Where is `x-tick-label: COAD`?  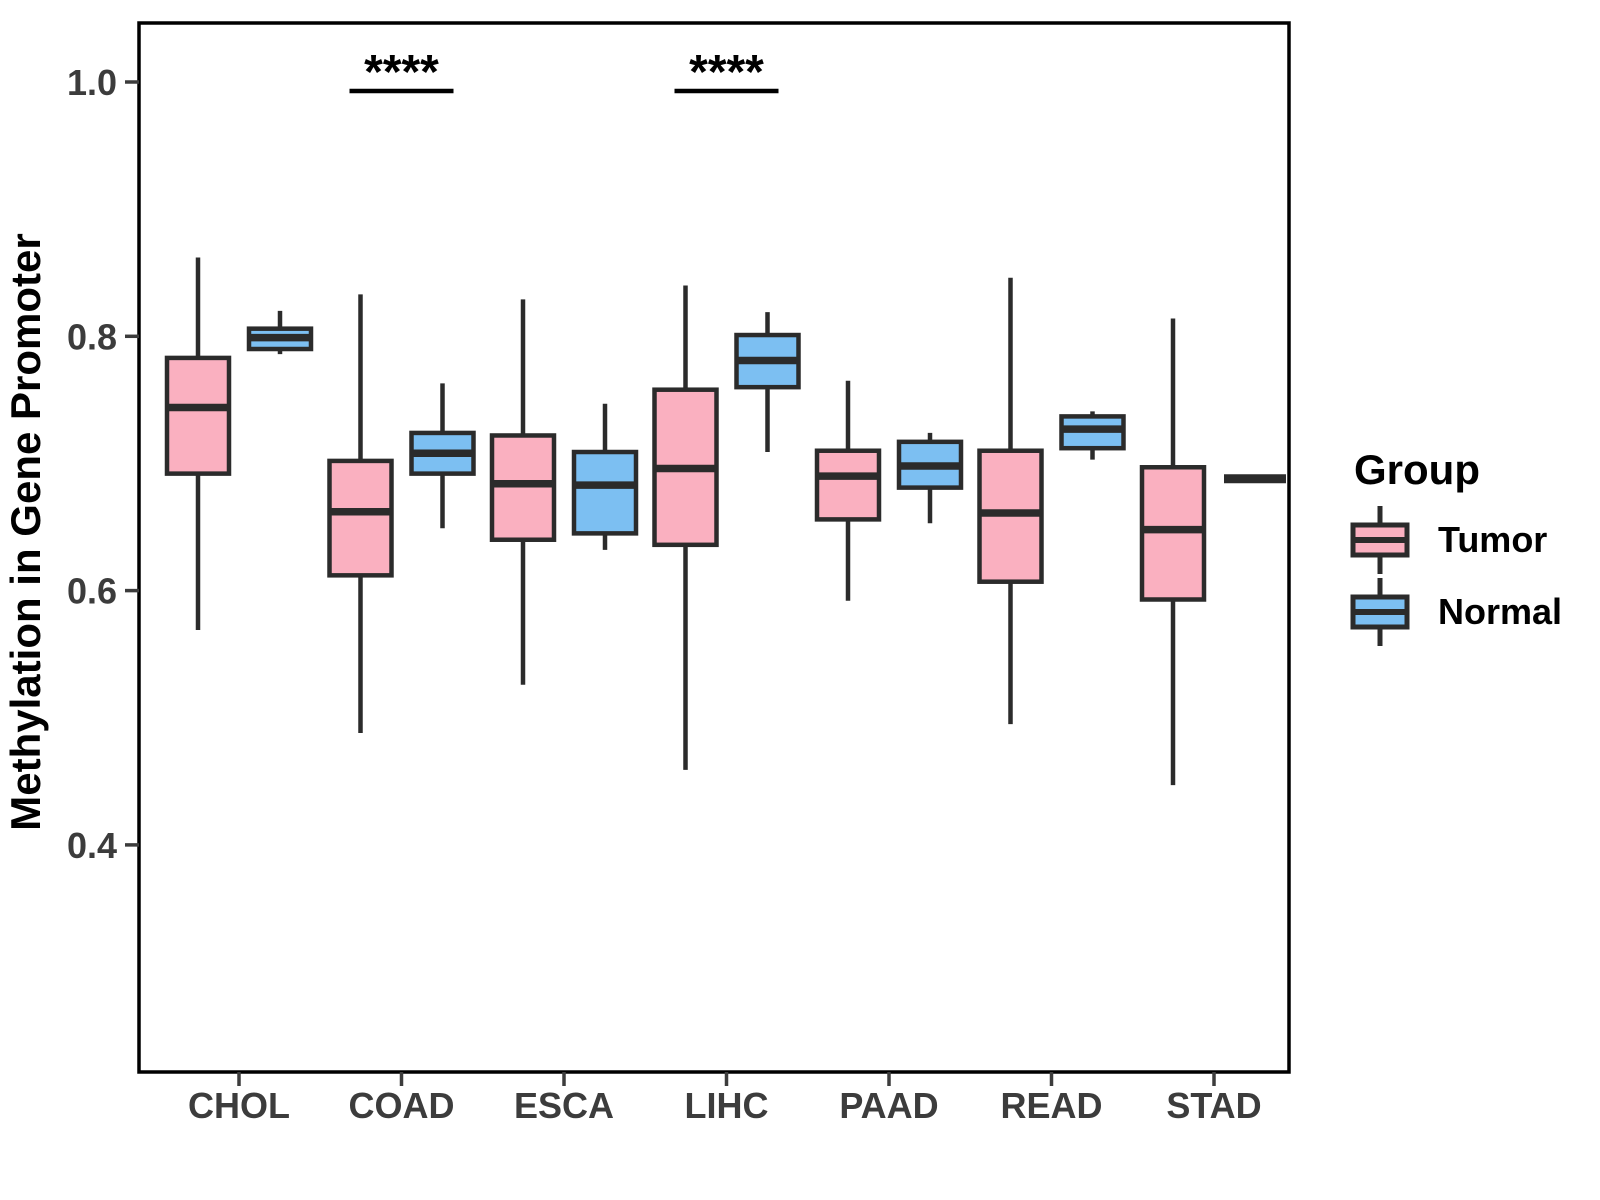 x-tick-label: COAD is located at coordinates (402, 1105).